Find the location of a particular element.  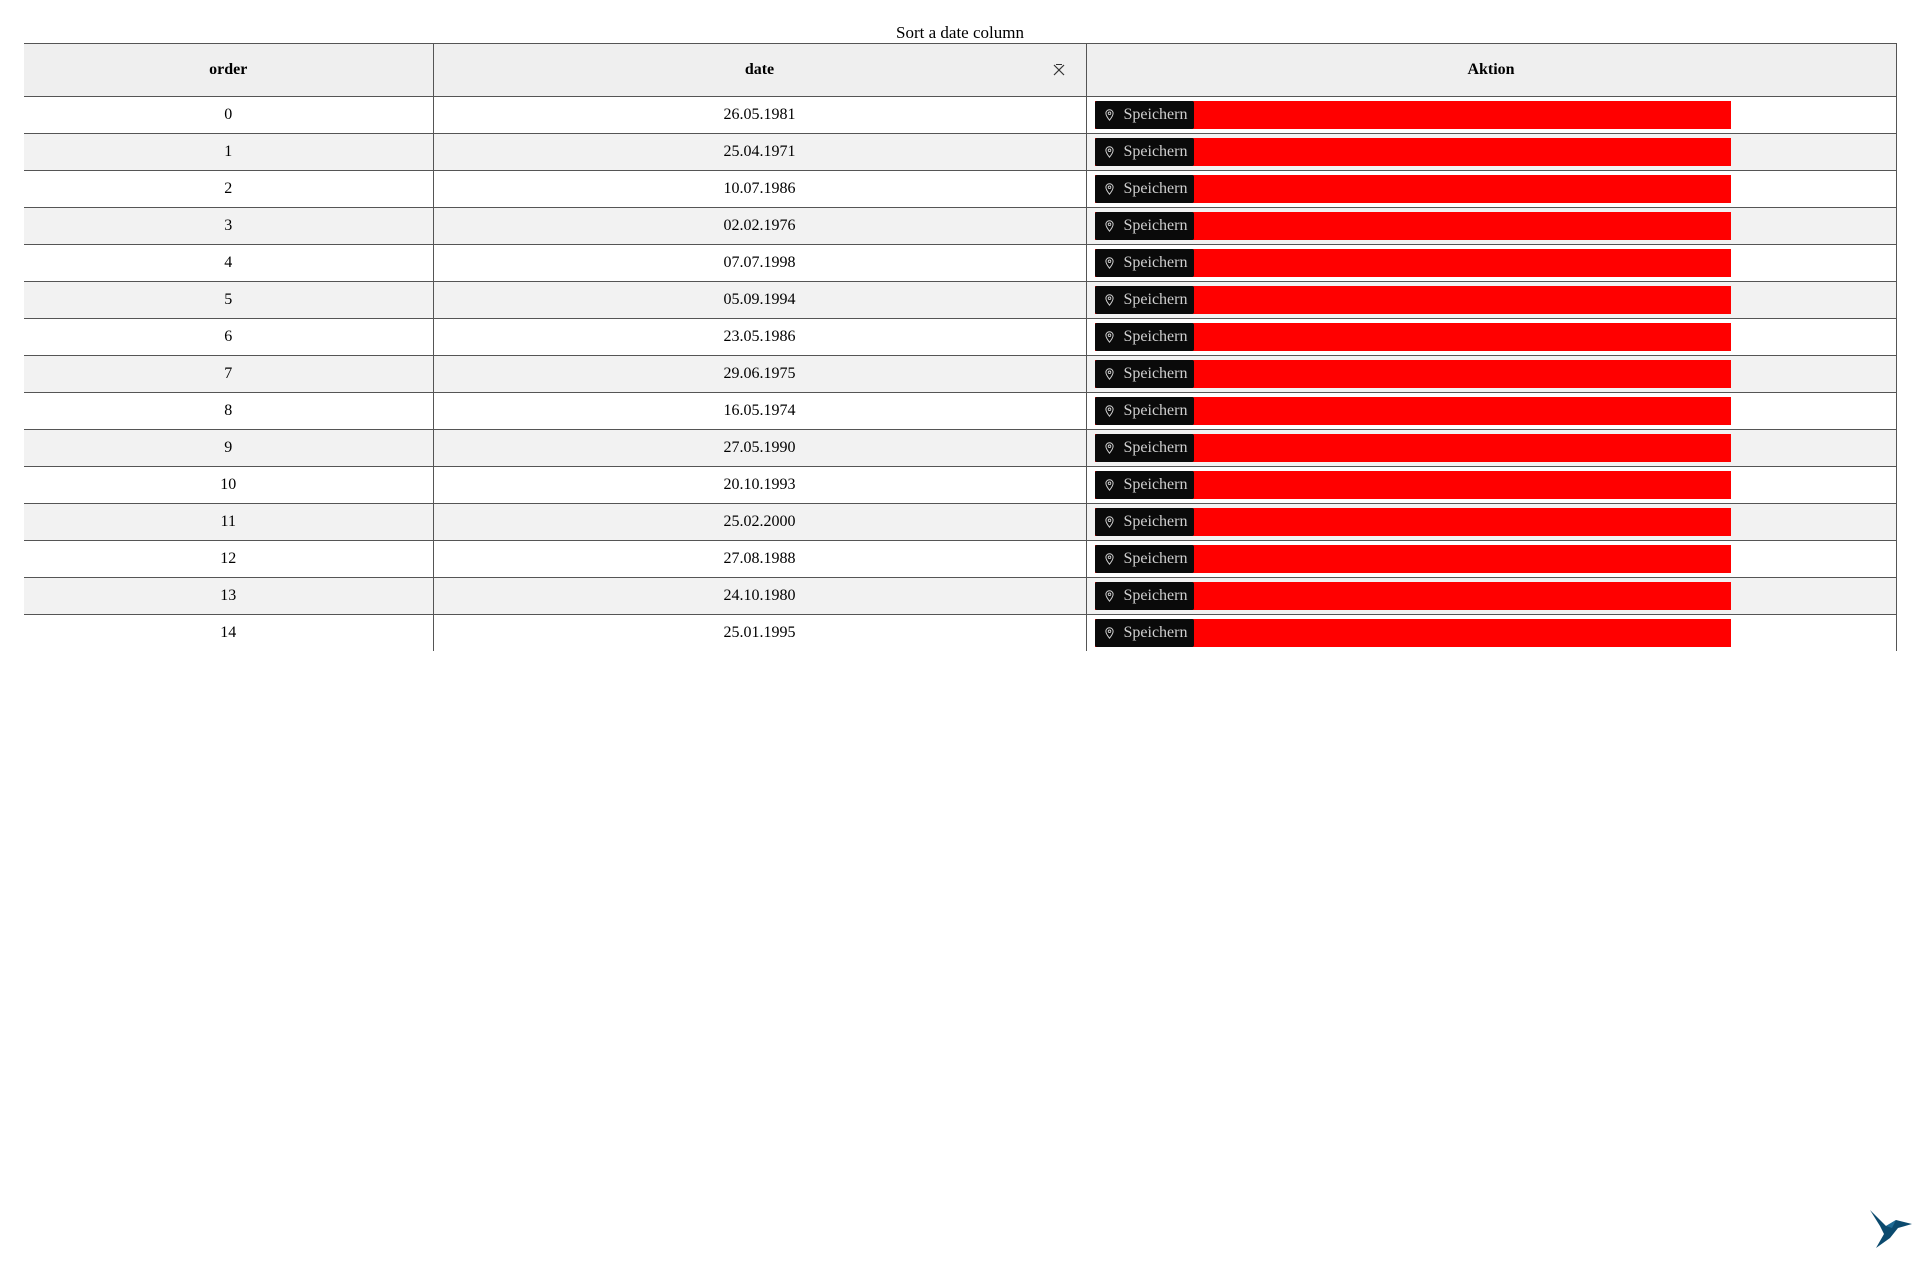

table-row: 12 27.08.1988 Speichern is located at coordinates (960, 559).